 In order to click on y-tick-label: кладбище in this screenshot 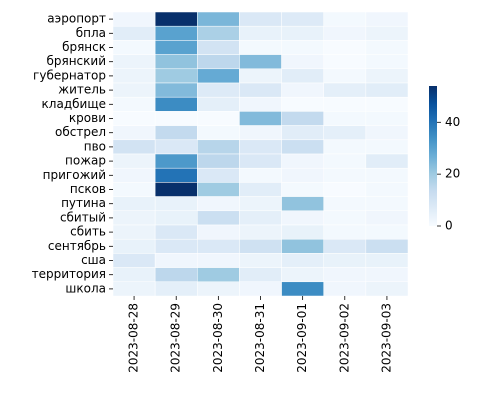, I will do `click(74, 104)`.